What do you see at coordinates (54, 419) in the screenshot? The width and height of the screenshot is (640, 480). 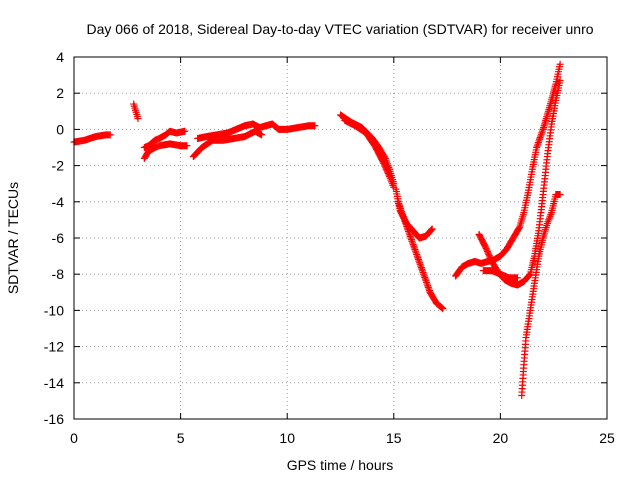 I see `y-tick-label: -16` at bounding box center [54, 419].